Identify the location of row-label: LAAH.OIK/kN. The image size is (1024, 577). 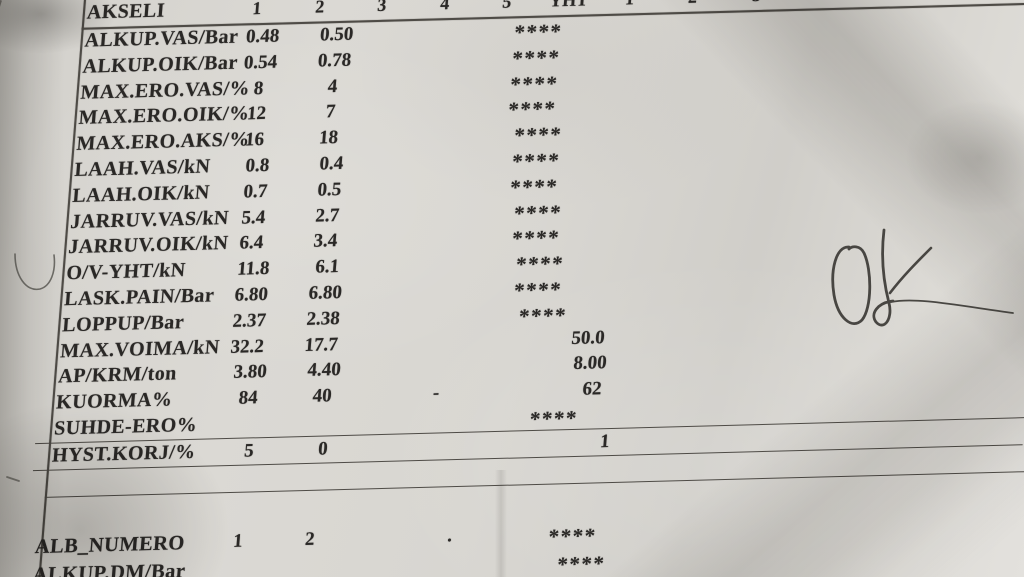
(141, 194).